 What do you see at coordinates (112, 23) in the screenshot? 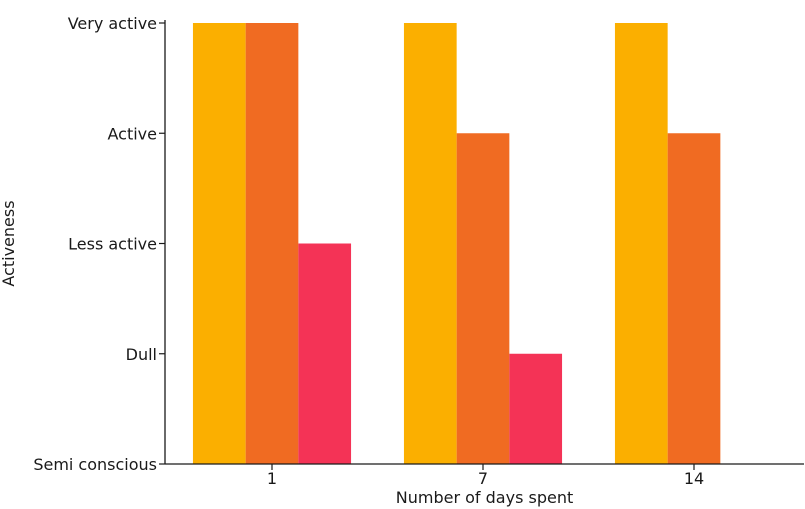
I see `y-tick-label: Very active` at bounding box center [112, 23].